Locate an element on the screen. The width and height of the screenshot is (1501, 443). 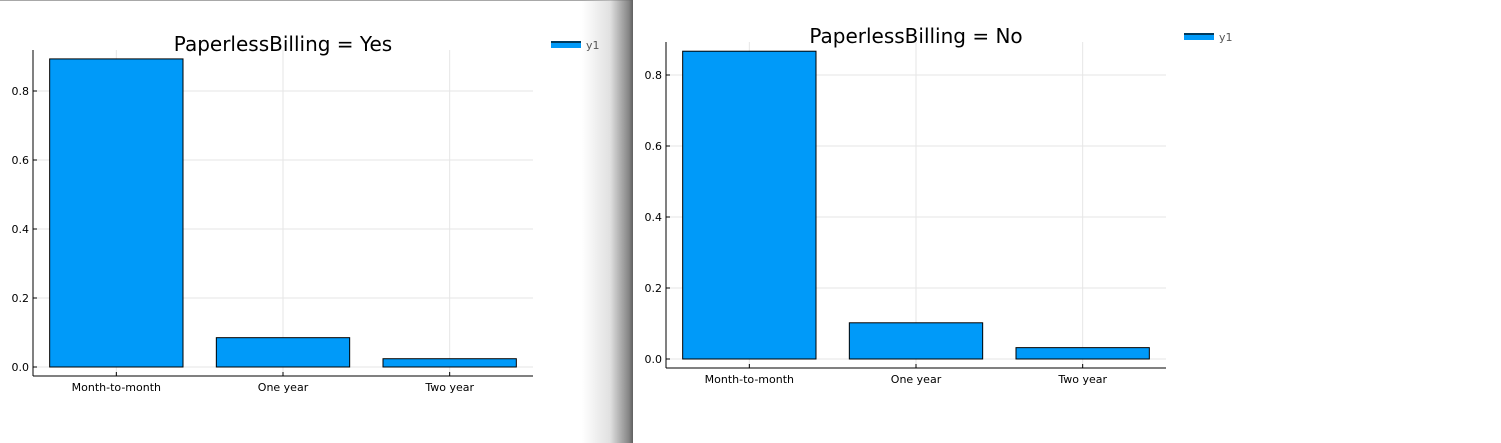
chart-title: PaperlessBilling = No is located at coordinates (915, 36).